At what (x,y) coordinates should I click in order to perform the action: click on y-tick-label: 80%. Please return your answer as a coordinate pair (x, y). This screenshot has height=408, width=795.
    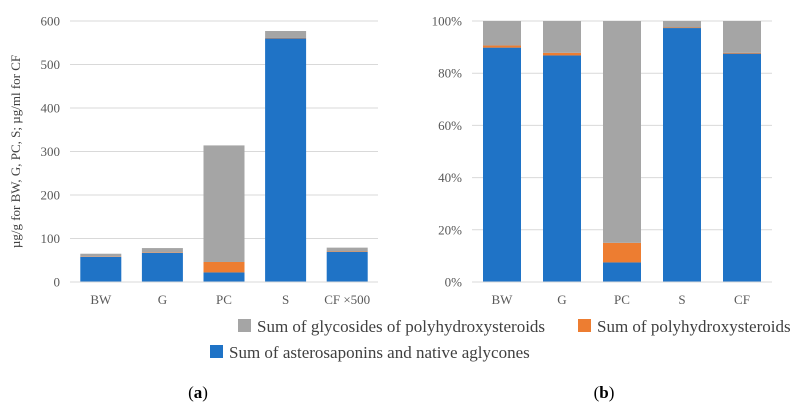
    Looking at the image, I should click on (450, 73).